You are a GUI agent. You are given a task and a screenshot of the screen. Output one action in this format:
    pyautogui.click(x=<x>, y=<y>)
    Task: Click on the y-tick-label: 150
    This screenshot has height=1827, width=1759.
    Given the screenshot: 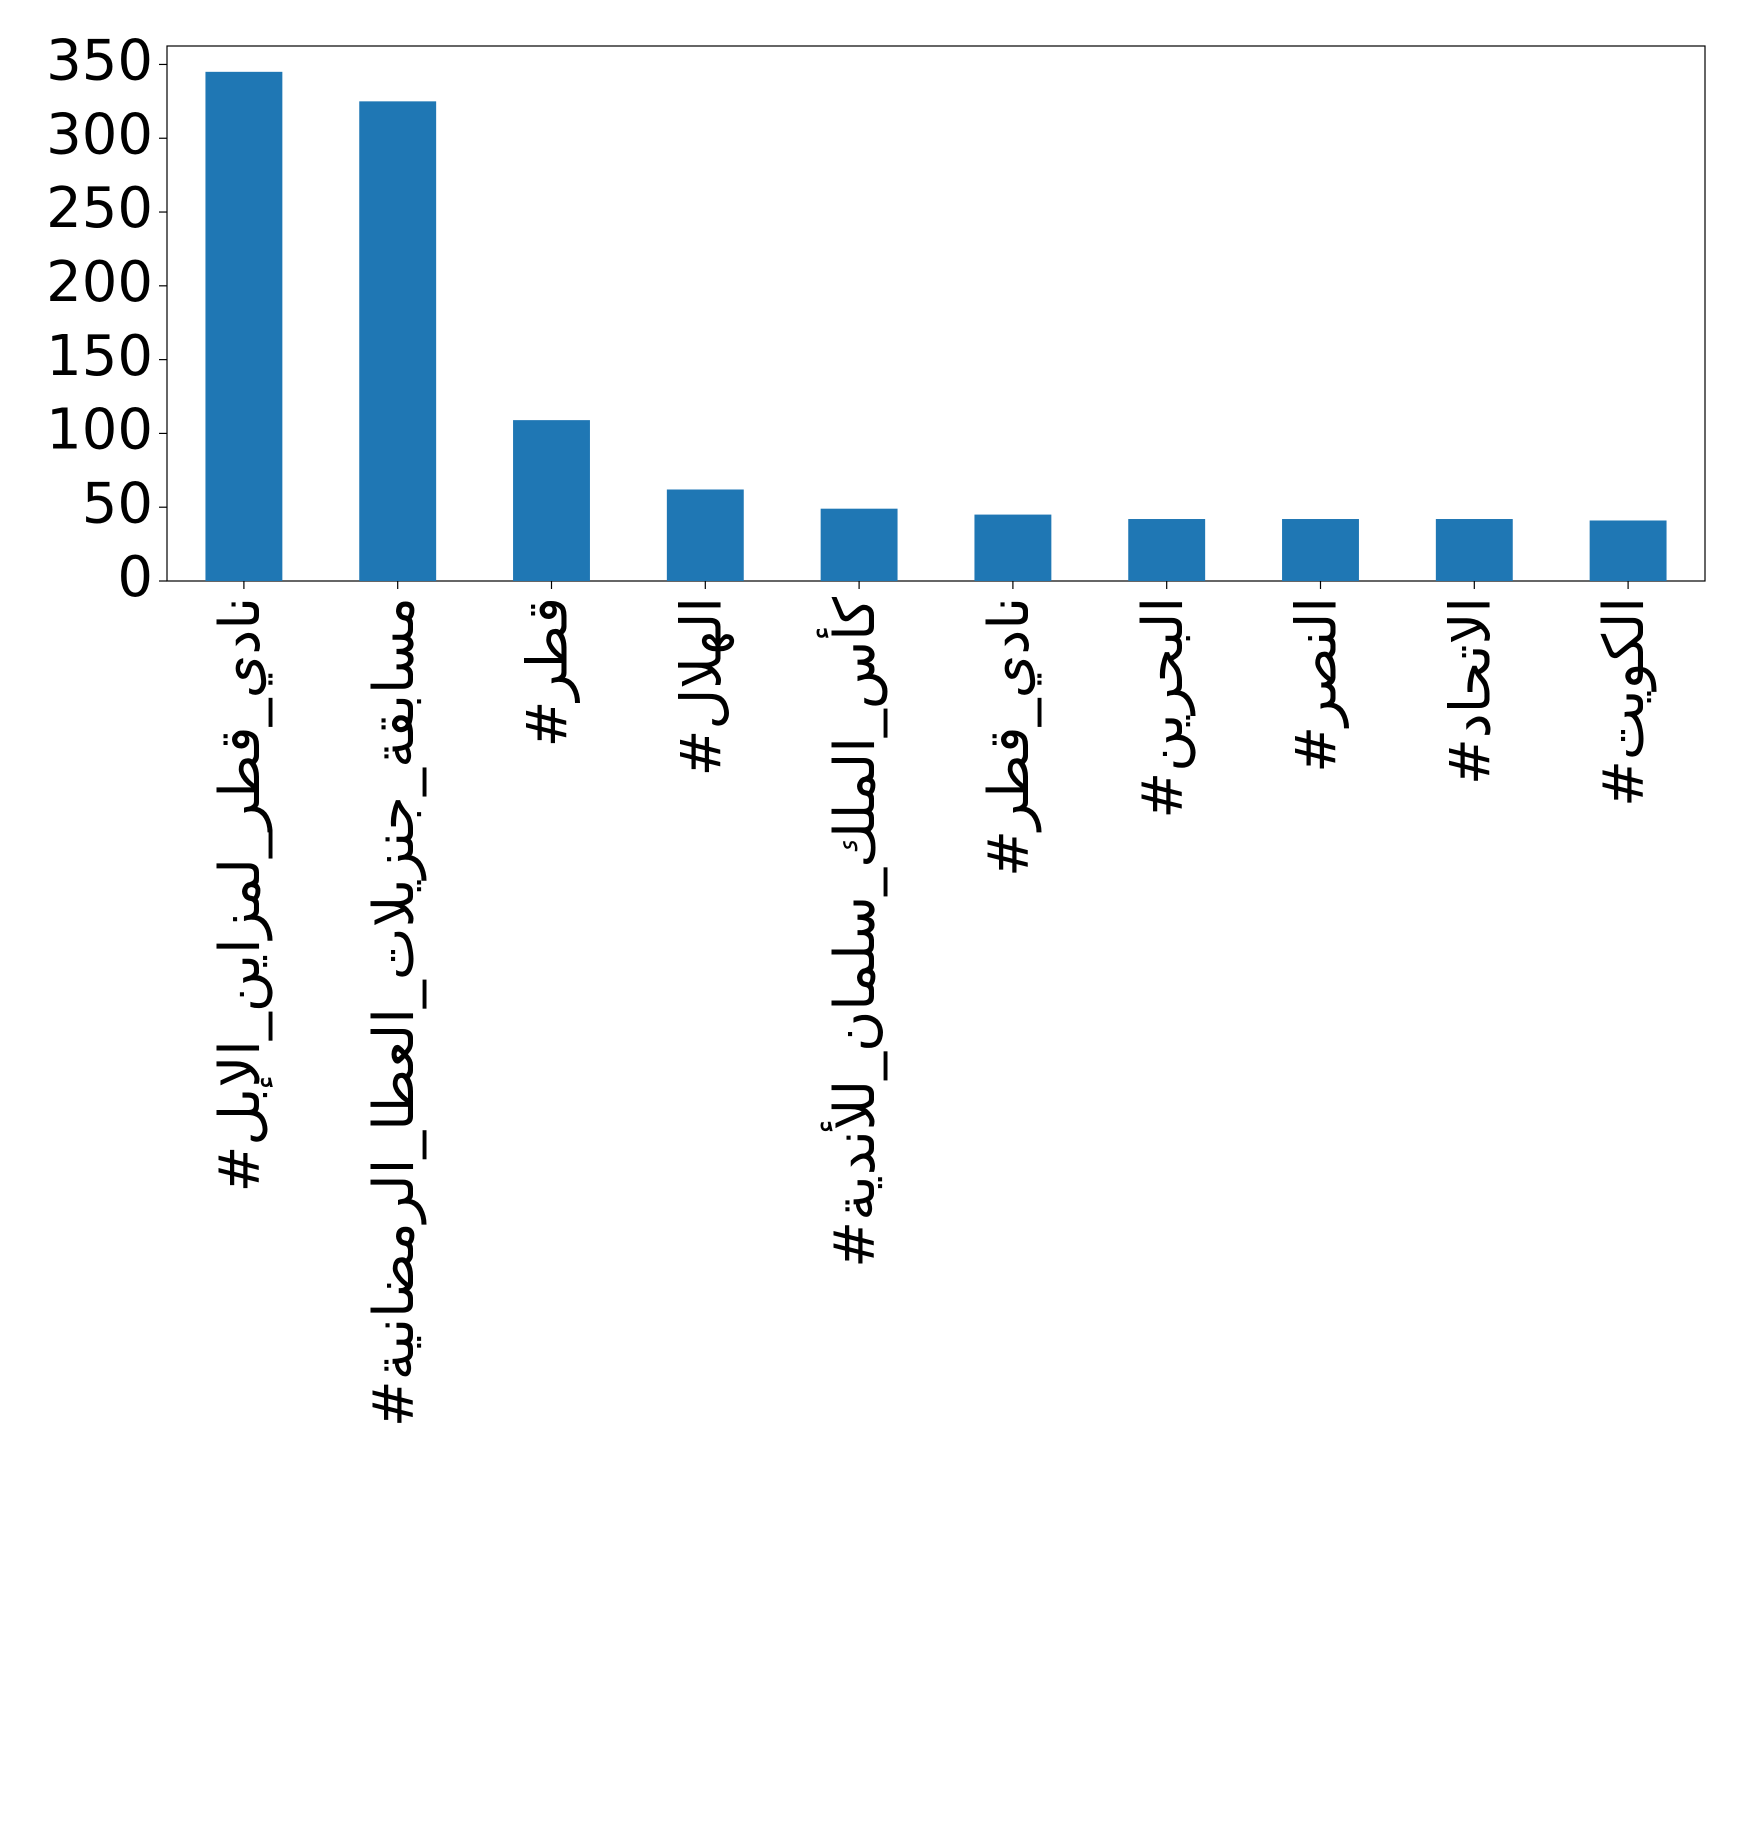 What is the action you would take?
    pyautogui.click(x=99, y=356)
    